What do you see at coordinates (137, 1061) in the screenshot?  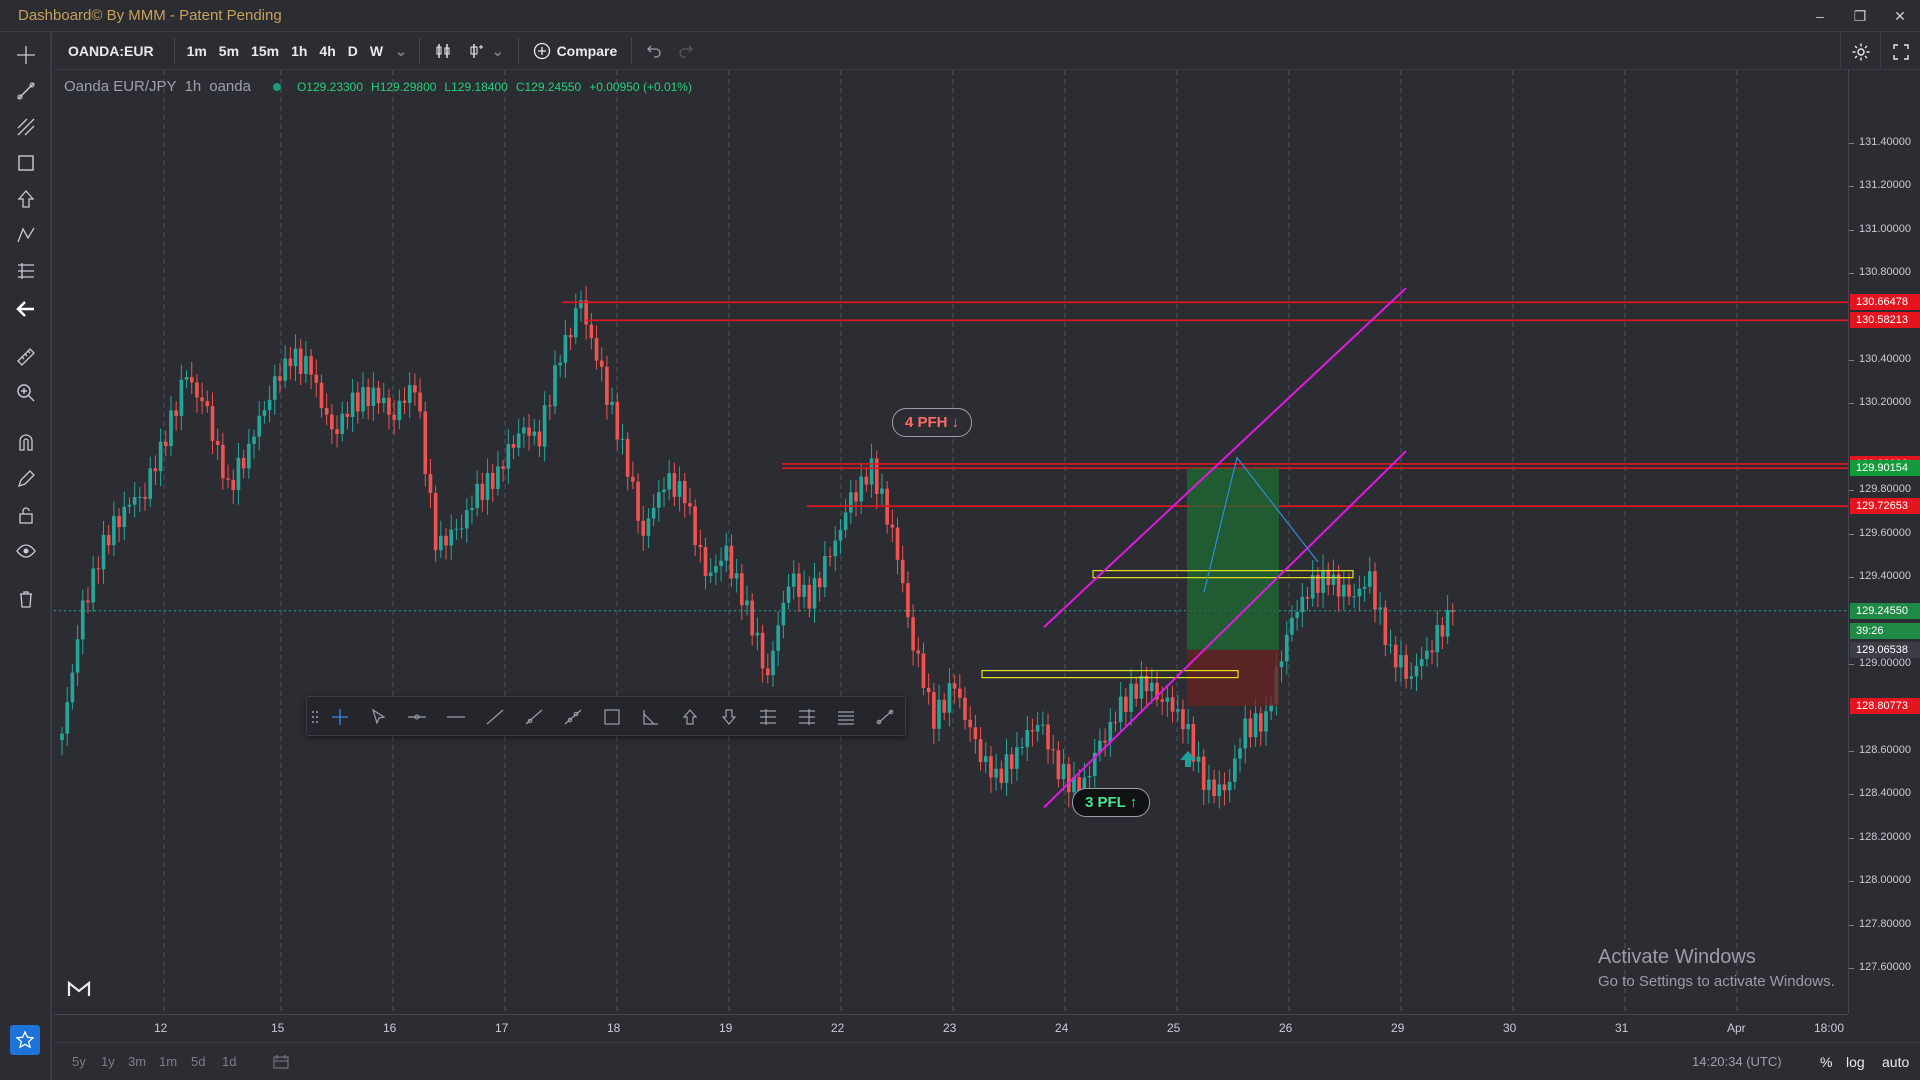 I see `range-3m: 3m` at bounding box center [137, 1061].